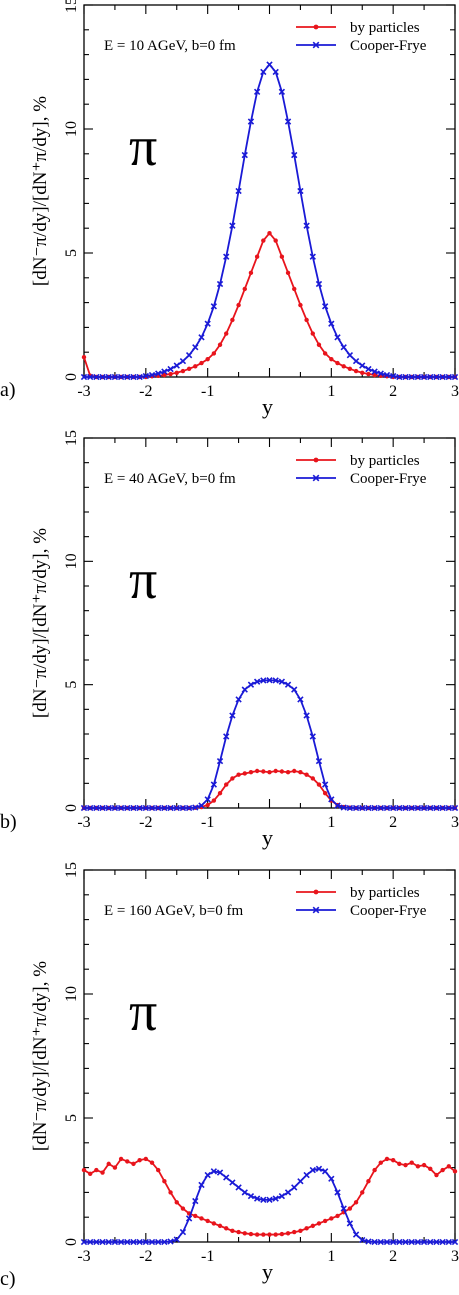  What do you see at coordinates (388, 479) in the screenshot?
I see `legend-label: Cooper-Frye` at bounding box center [388, 479].